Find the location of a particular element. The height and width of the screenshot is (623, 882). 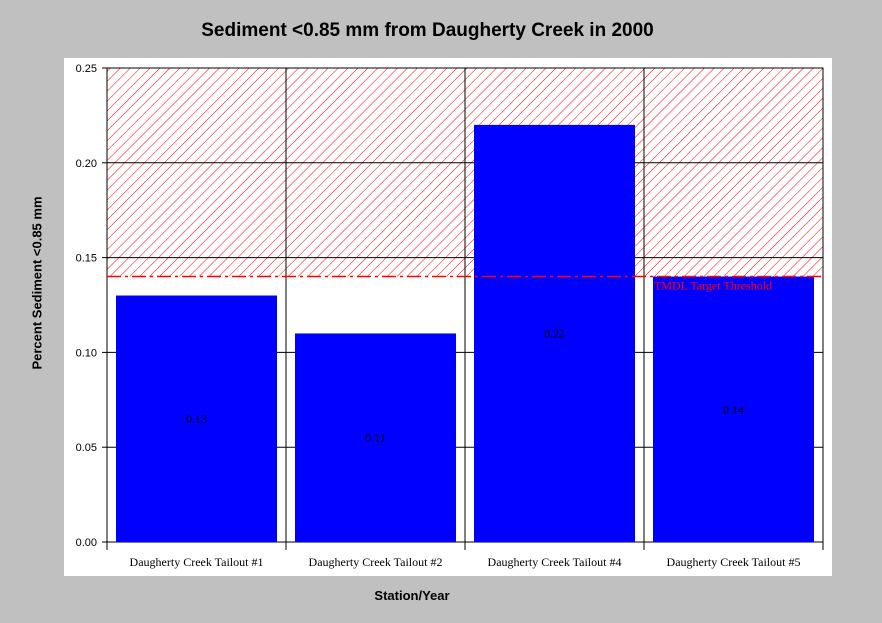

threshold-label: TMDL Target Threshold is located at coordinates (713, 286).